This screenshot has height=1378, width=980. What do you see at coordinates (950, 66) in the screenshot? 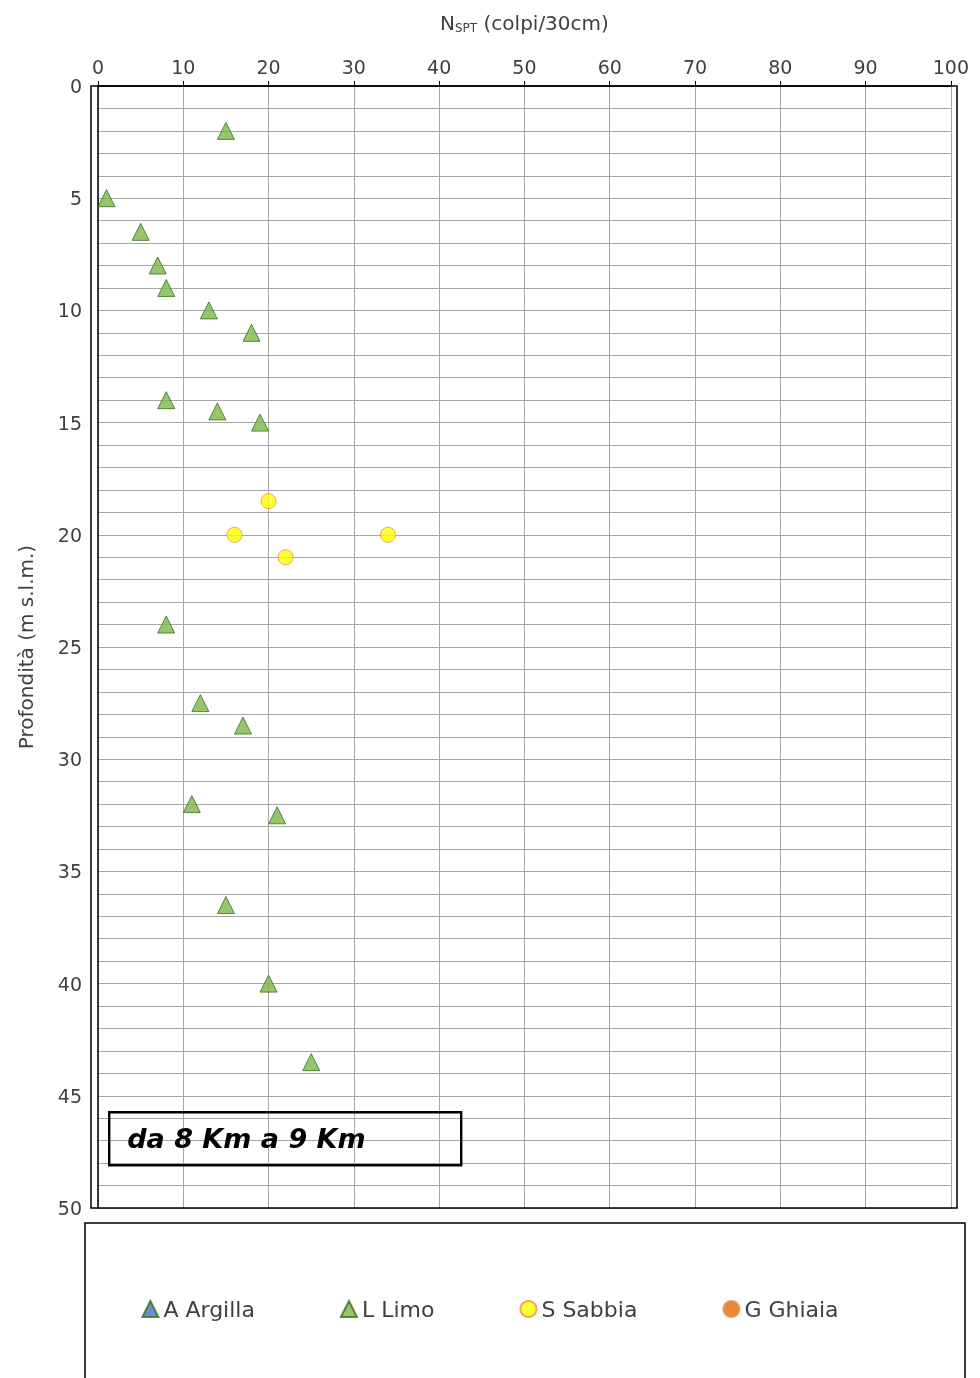
I see `x-tick-label: 100` at bounding box center [950, 66].